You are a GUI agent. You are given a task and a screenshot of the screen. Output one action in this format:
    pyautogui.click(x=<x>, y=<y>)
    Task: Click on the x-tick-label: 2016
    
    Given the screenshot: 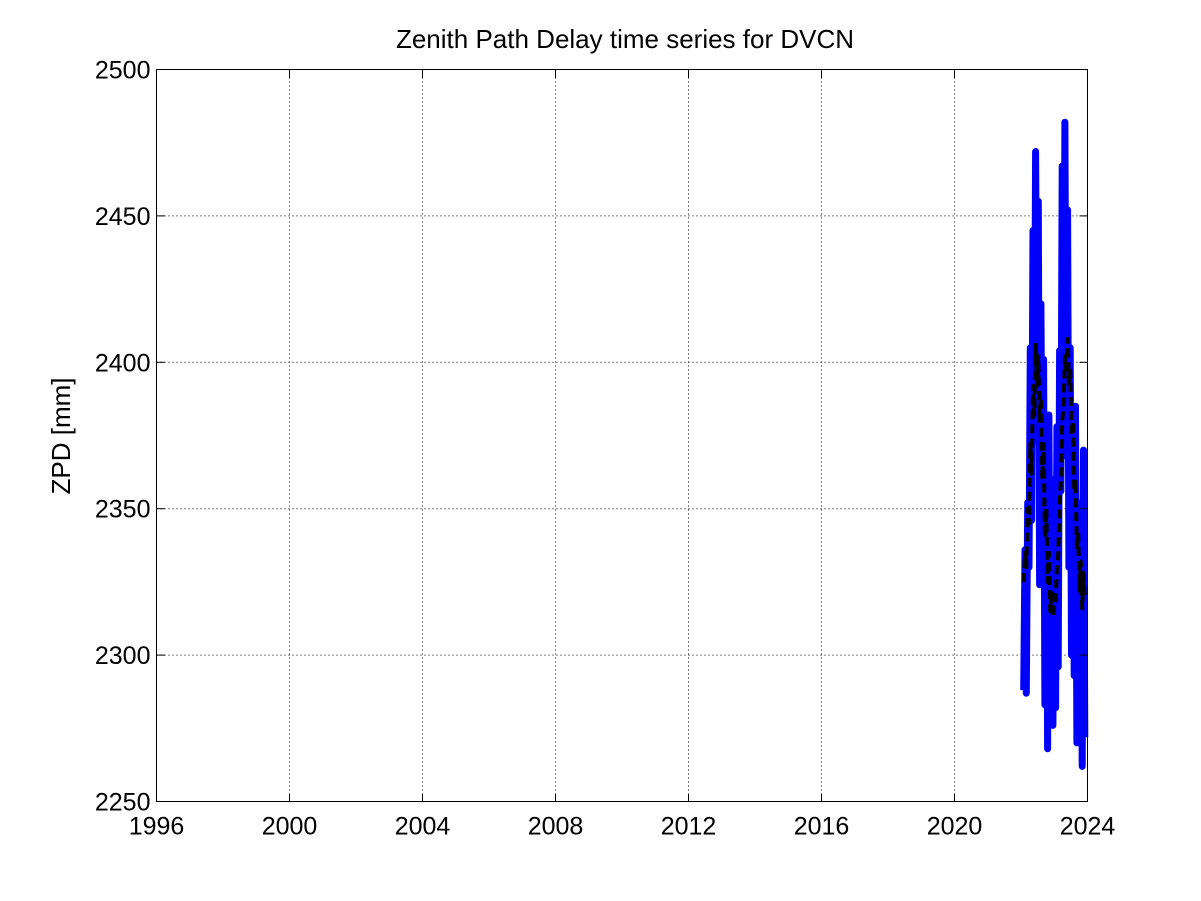 What is the action you would take?
    pyautogui.click(x=822, y=827)
    